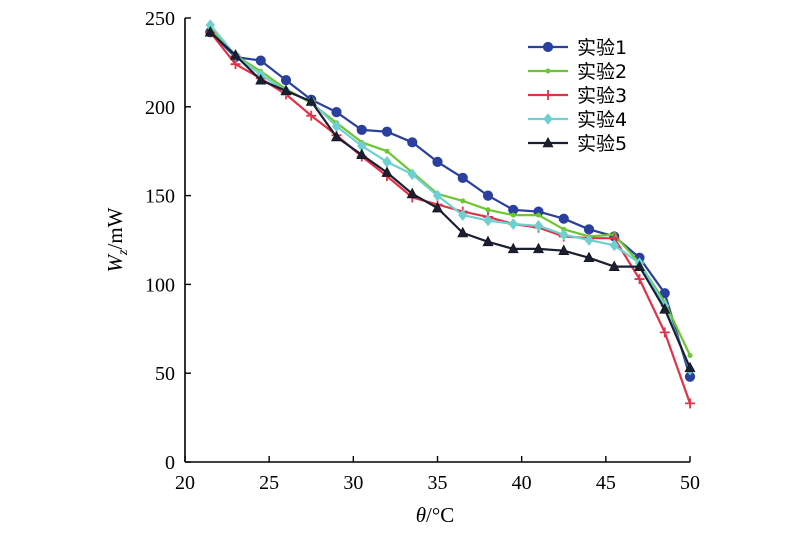  Describe the element at coordinates (602, 72) in the screenshot. I see `legend-label-2: 实验2` at that location.